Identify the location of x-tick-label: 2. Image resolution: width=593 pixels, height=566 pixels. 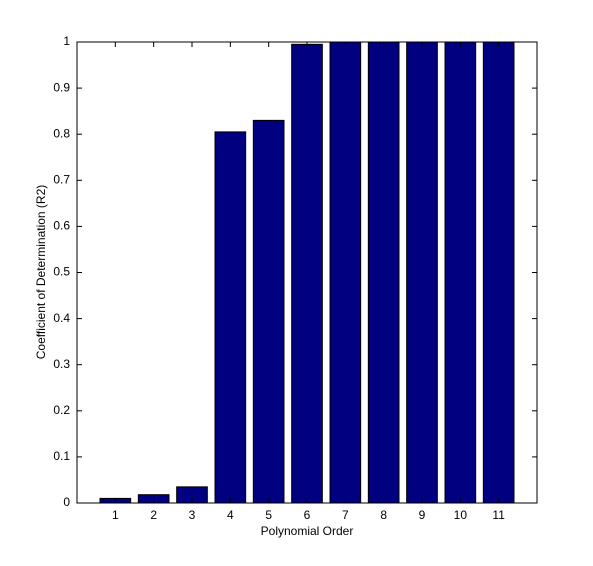
(153, 515).